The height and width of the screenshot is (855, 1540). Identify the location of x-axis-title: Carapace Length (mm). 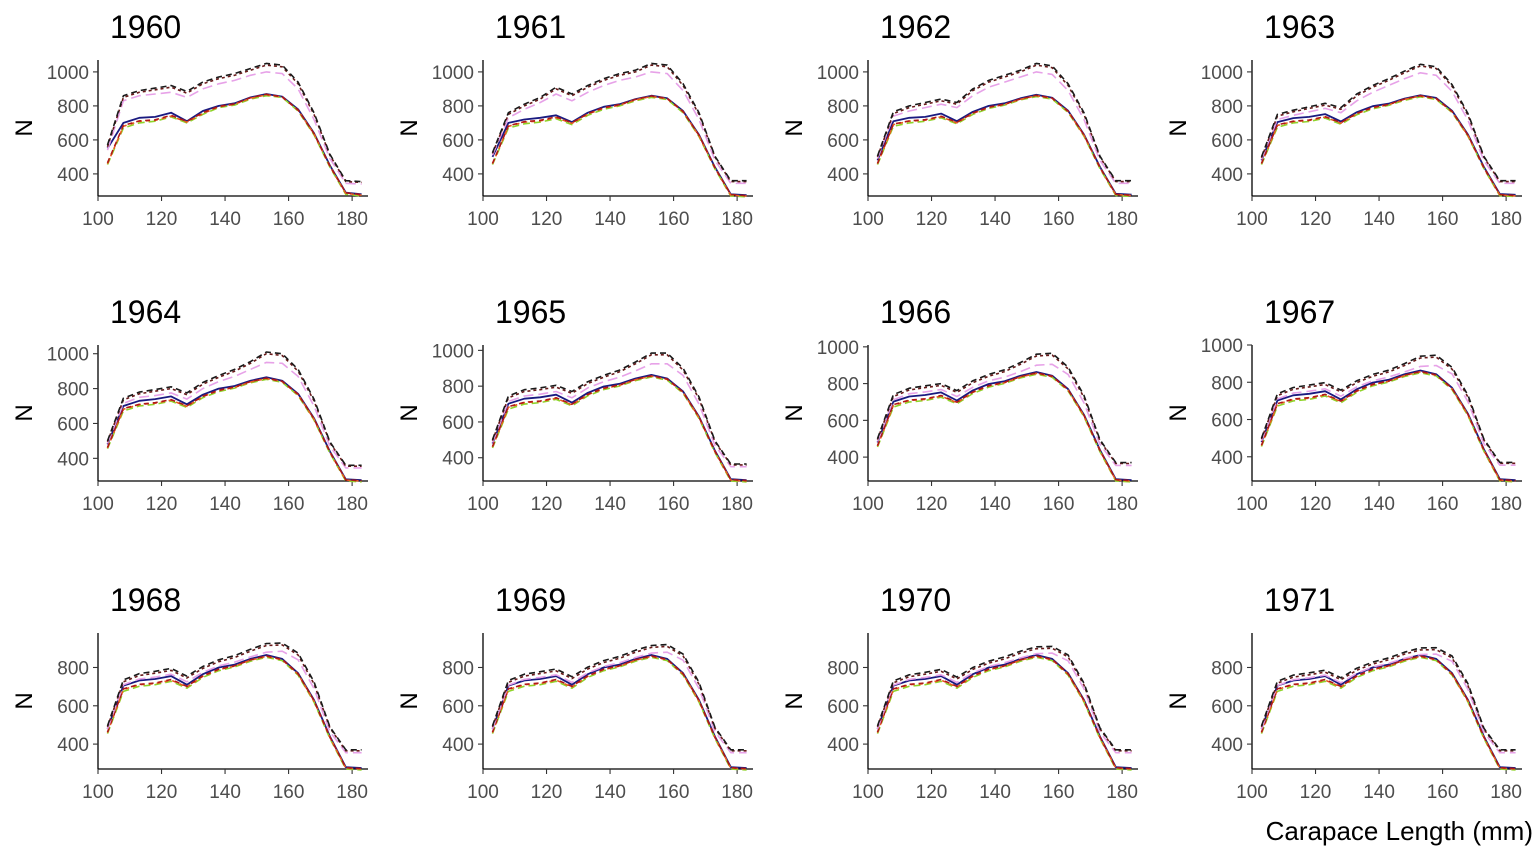
(1399, 831).